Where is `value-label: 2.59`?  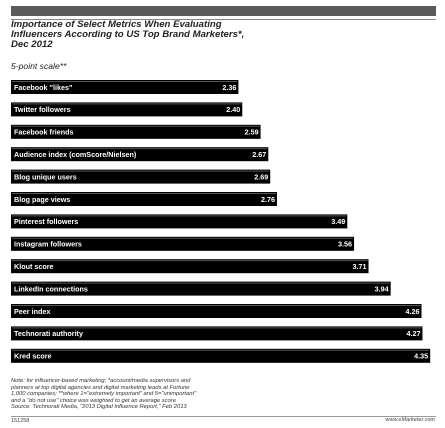
value-label: 2.59 is located at coordinates (252, 132).